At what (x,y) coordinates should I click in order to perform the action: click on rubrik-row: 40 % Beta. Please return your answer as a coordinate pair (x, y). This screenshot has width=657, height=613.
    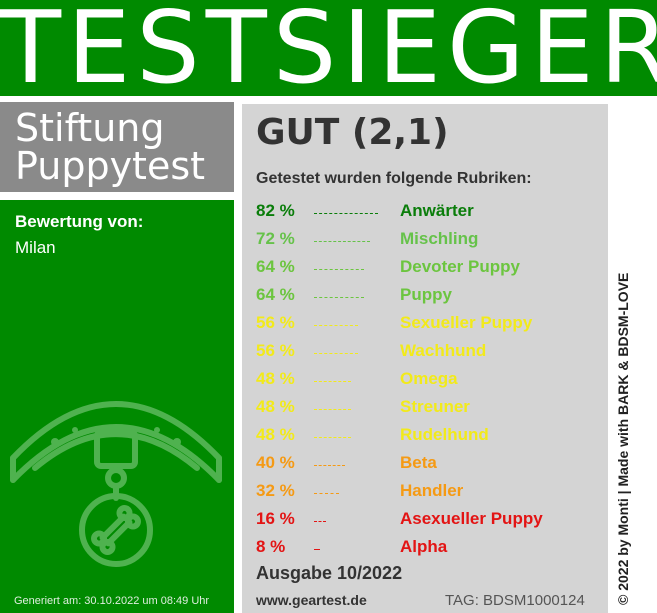
    Looking at the image, I should click on (431, 464).